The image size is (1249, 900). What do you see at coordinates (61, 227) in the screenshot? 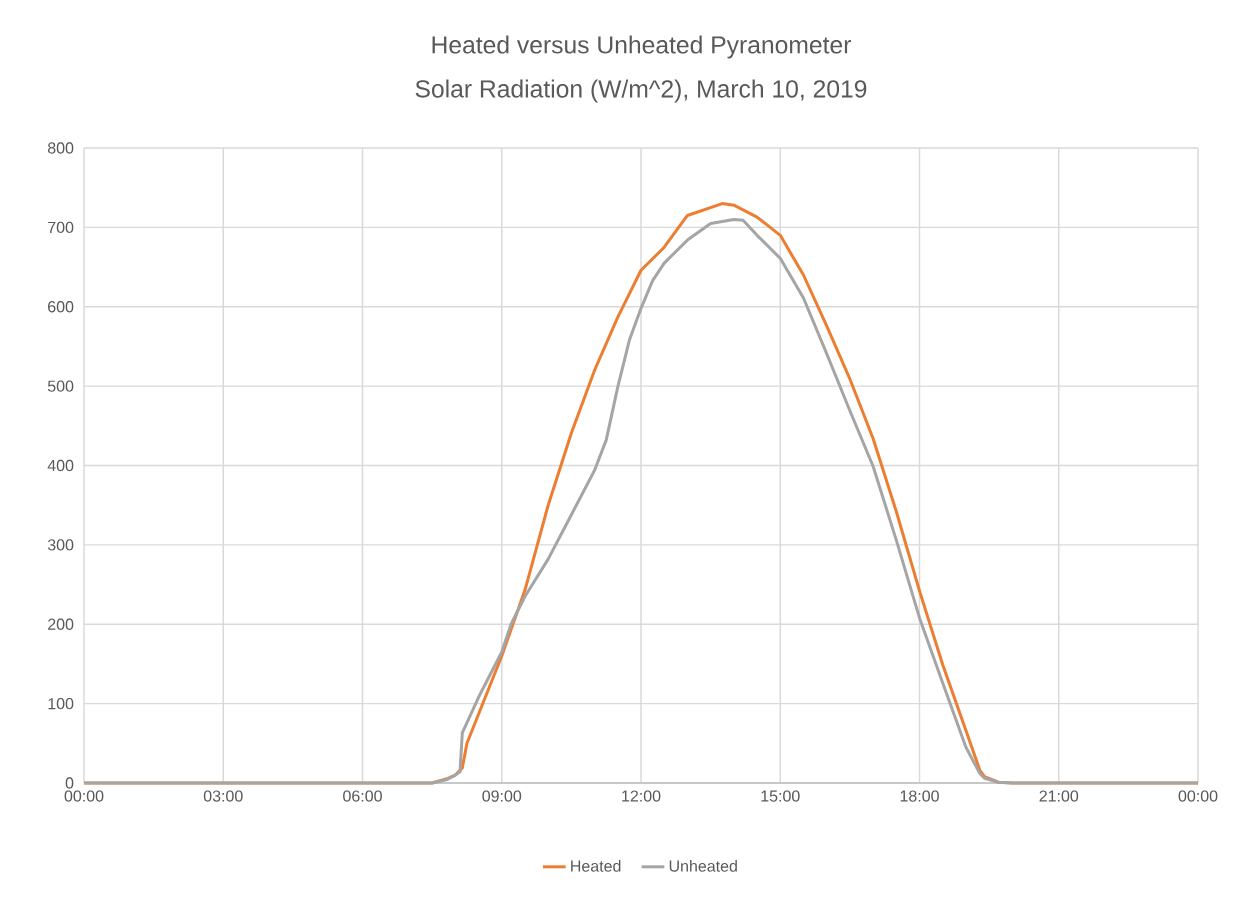
I see `y-tick-label: 700` at bounding box center [61, 227].